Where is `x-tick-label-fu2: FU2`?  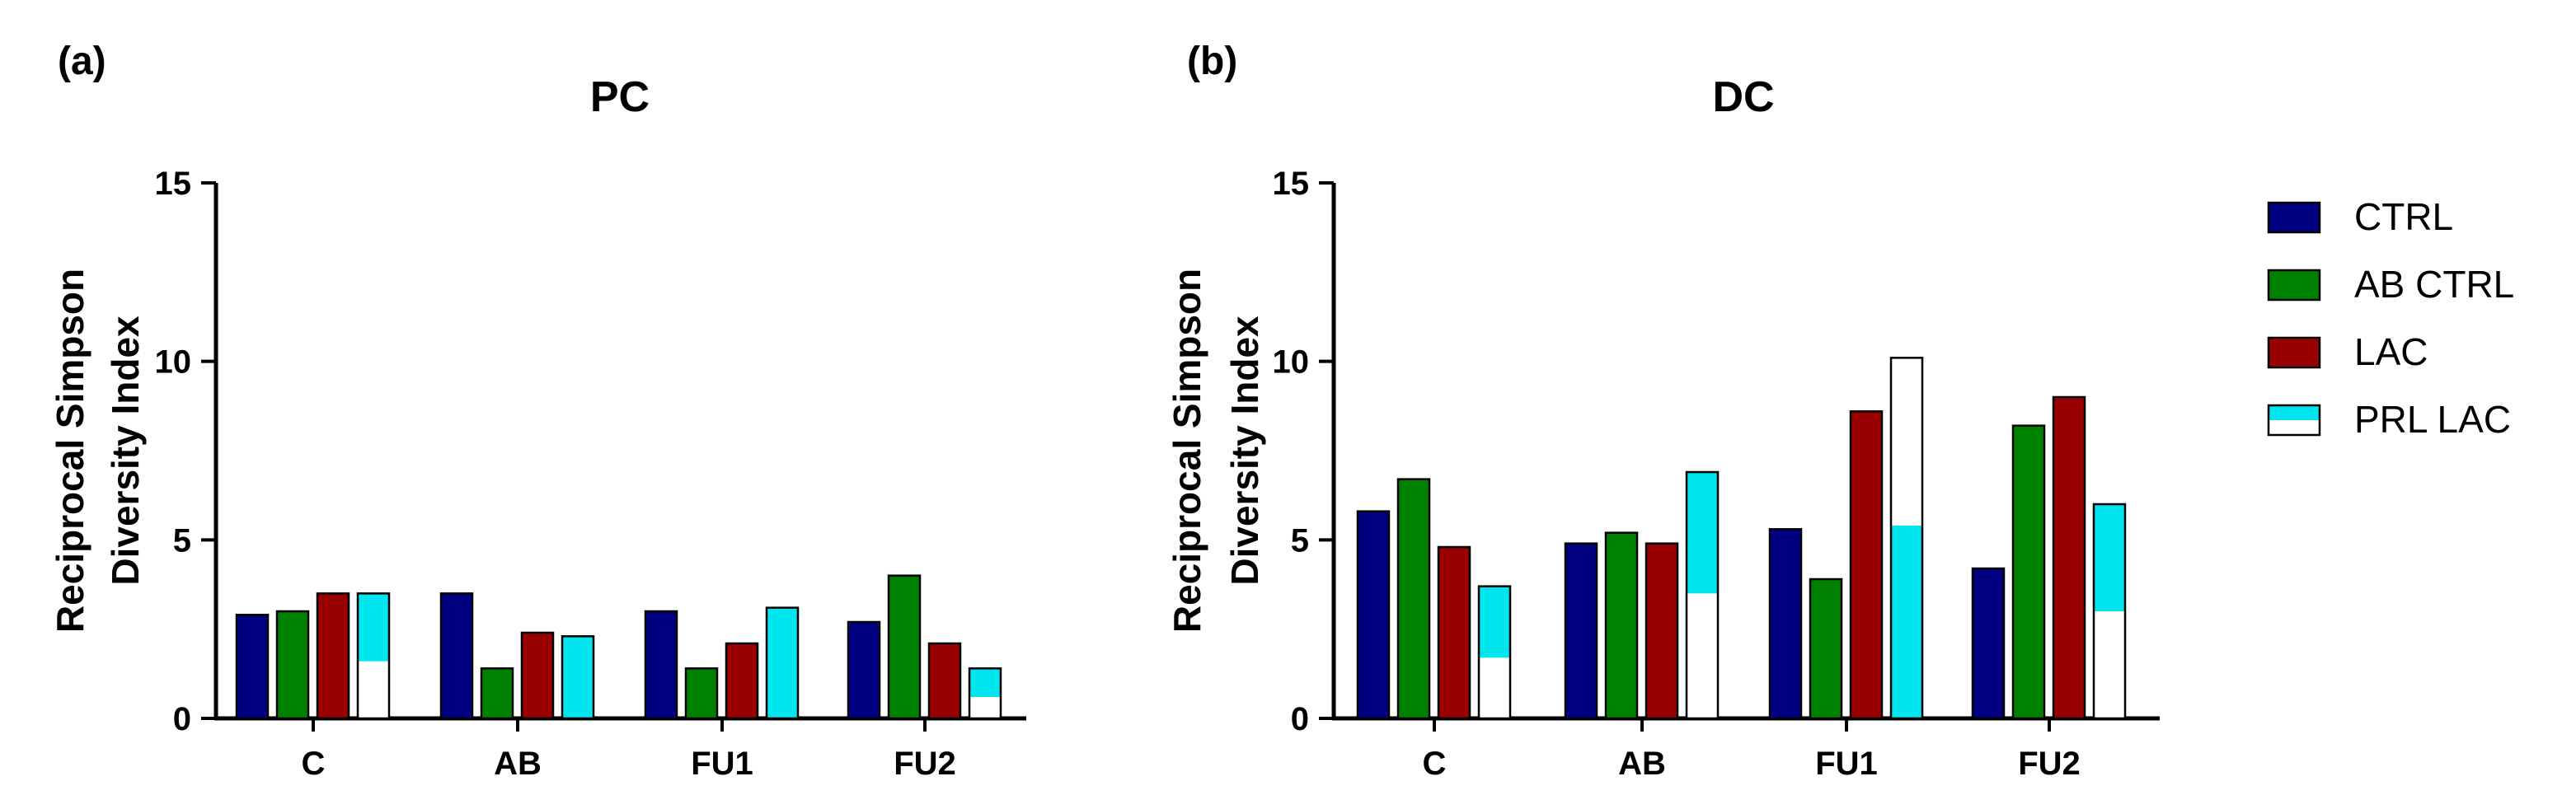
x-tick-label-fu2: FU2 is located at coordinates (2050, 764).